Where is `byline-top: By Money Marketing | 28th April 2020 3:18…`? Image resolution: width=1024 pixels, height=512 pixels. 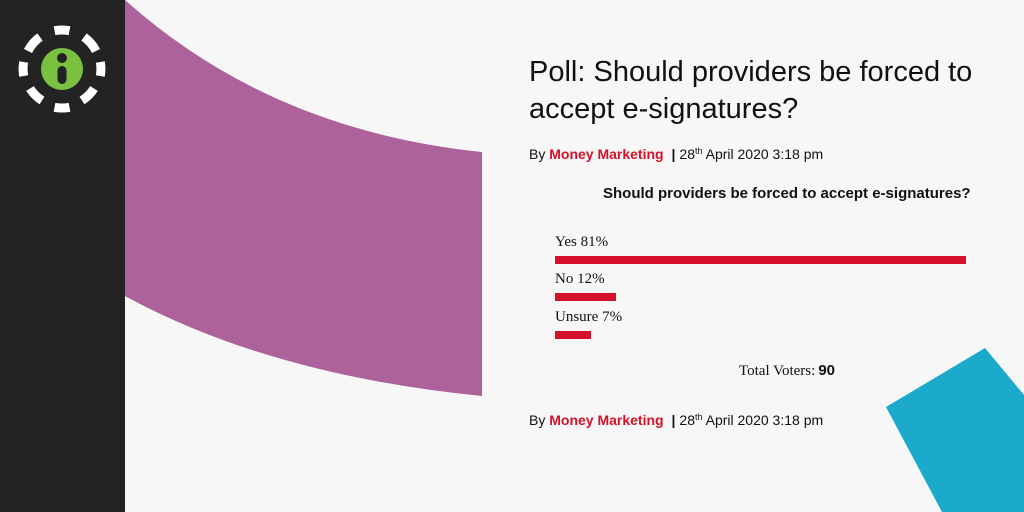
byline-top: By Money Marketing | 28th April 2020 3:18… is located at coordinates (676, 154).